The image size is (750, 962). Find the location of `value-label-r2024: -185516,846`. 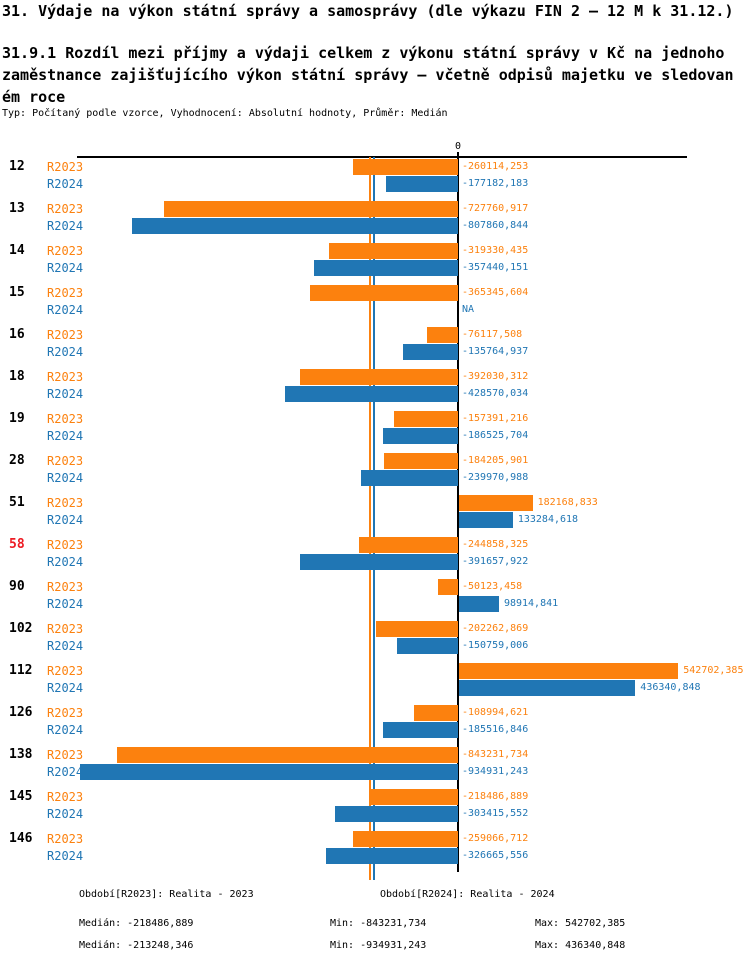

value-label-r2024: -185516,846 is located at coordinates (495, 729).